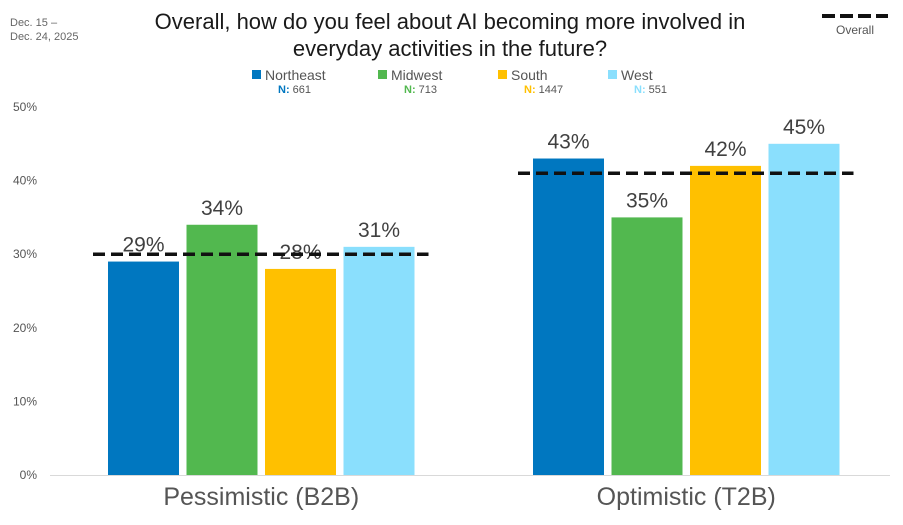 The width and height of the screenshot is (903, 525). I want to click on data-label: 43%, so click(568, 142).